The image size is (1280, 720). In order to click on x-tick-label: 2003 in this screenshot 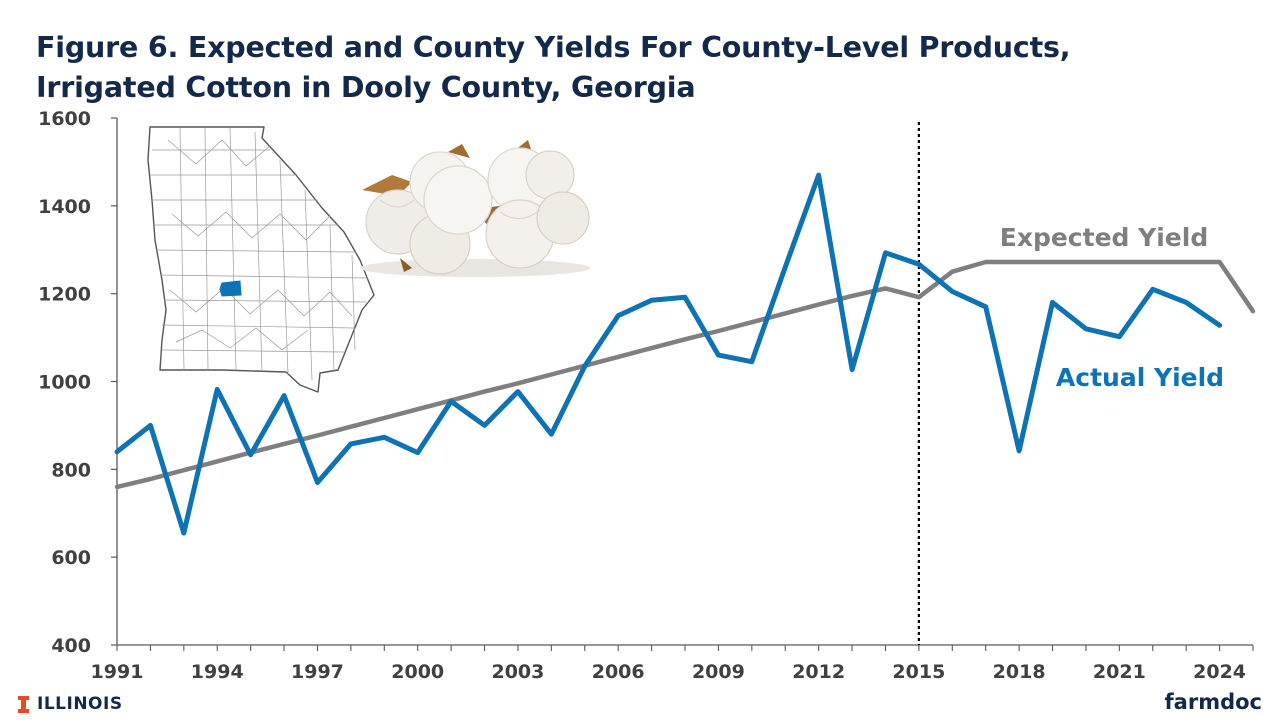, I will do `click(517, 672)`.